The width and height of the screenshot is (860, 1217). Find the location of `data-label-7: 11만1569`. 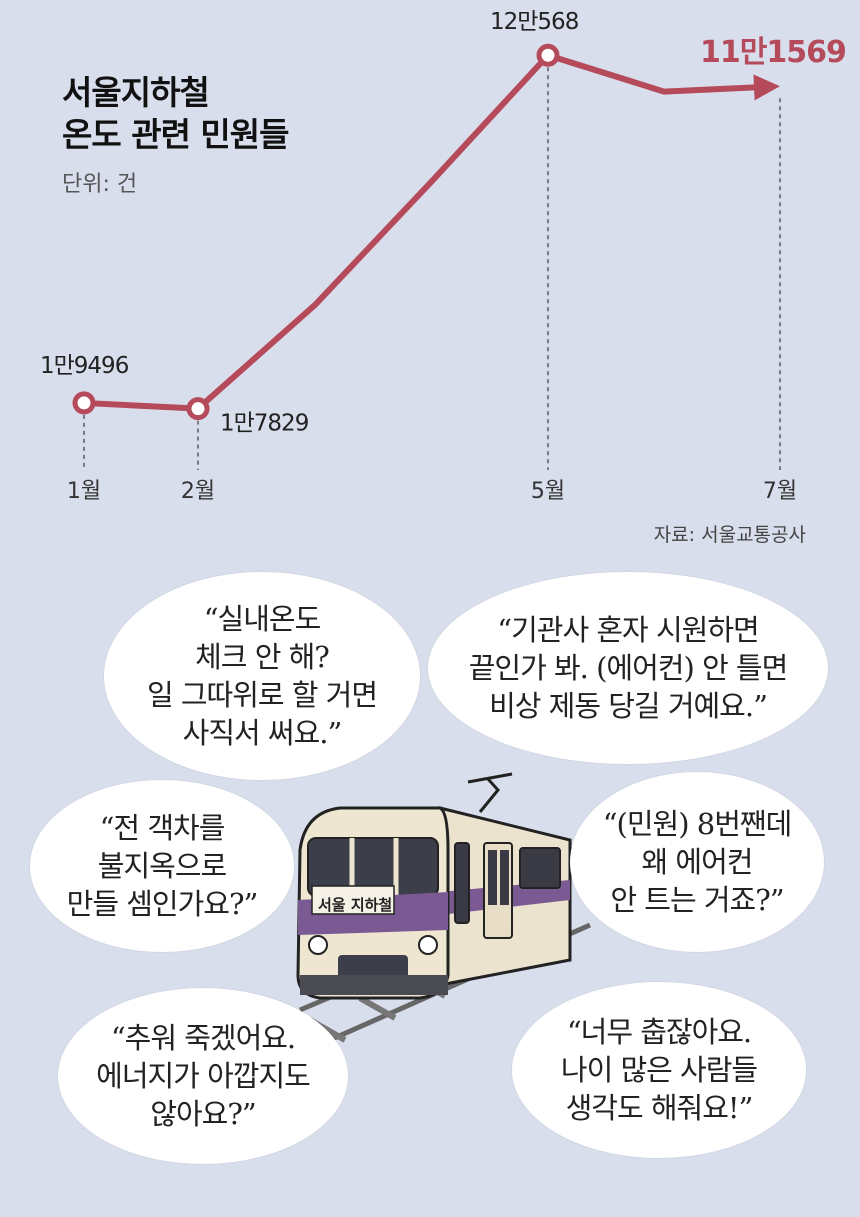

data-label-7: 11만1569 is located at coordinates (773, 52).